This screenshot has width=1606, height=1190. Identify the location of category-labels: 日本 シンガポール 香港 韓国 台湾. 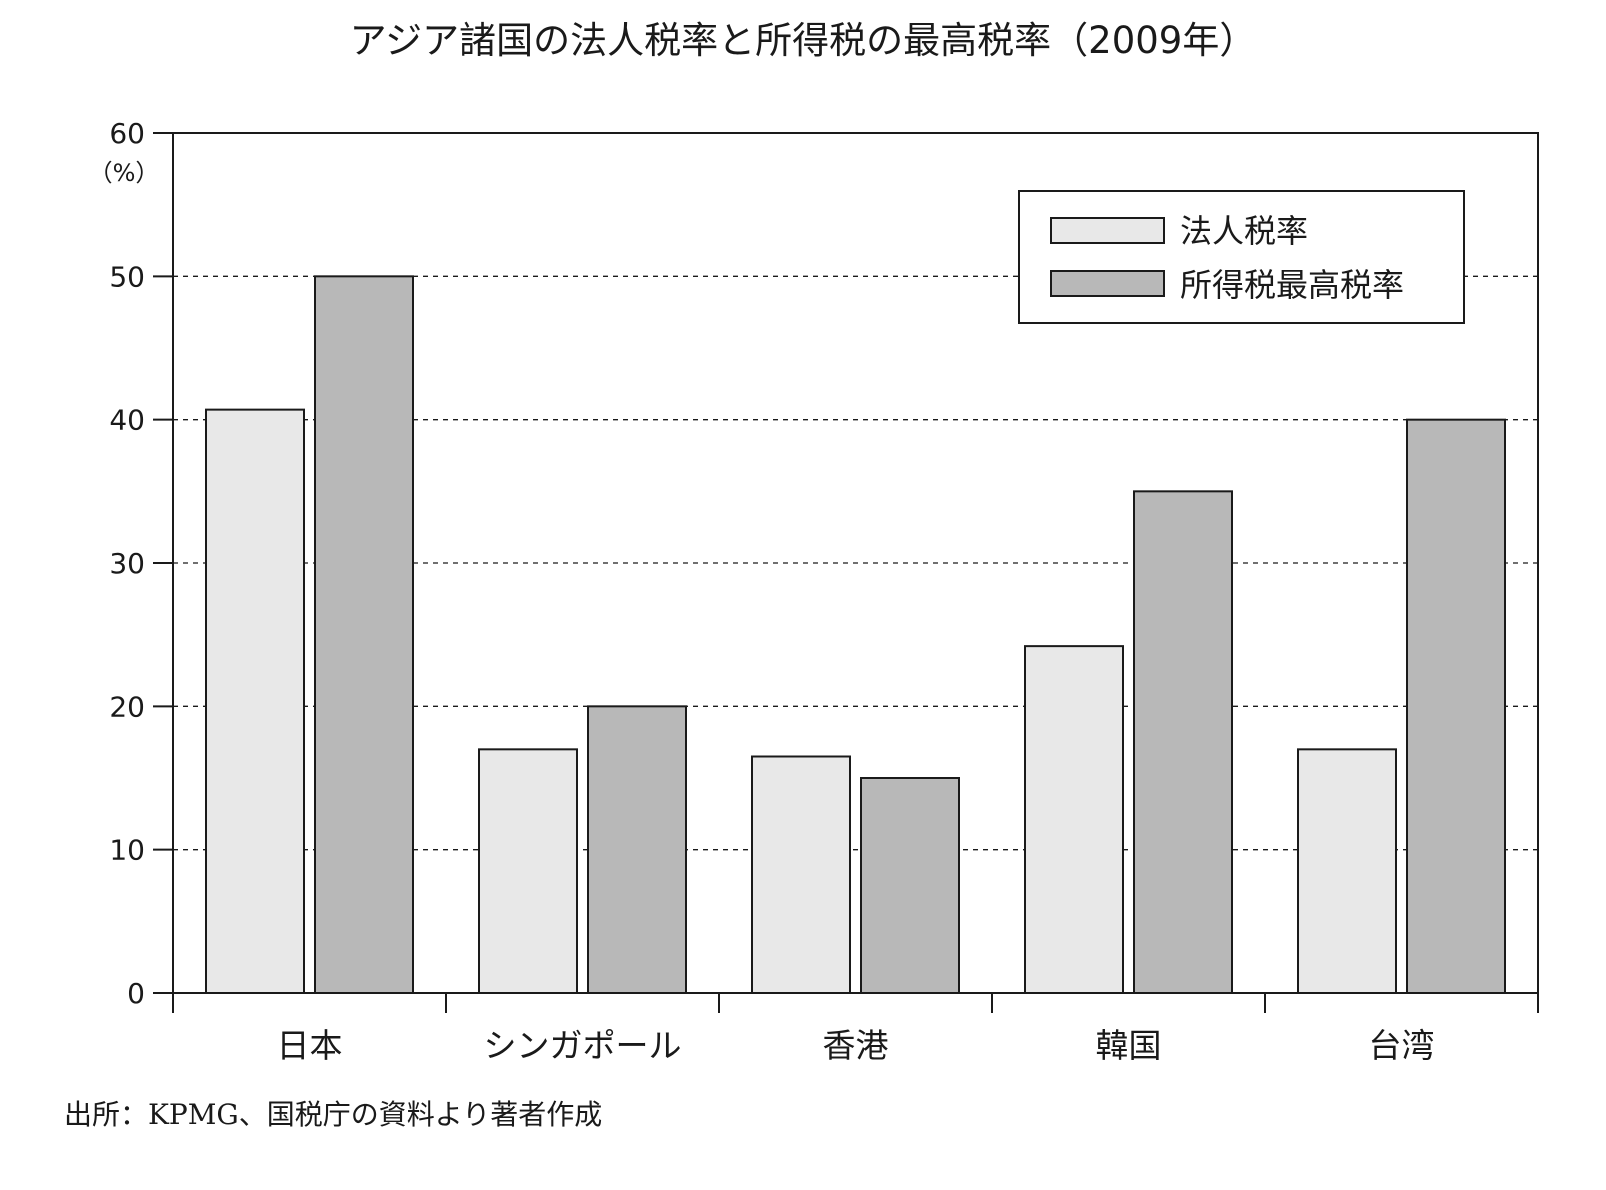
(856, 1045).